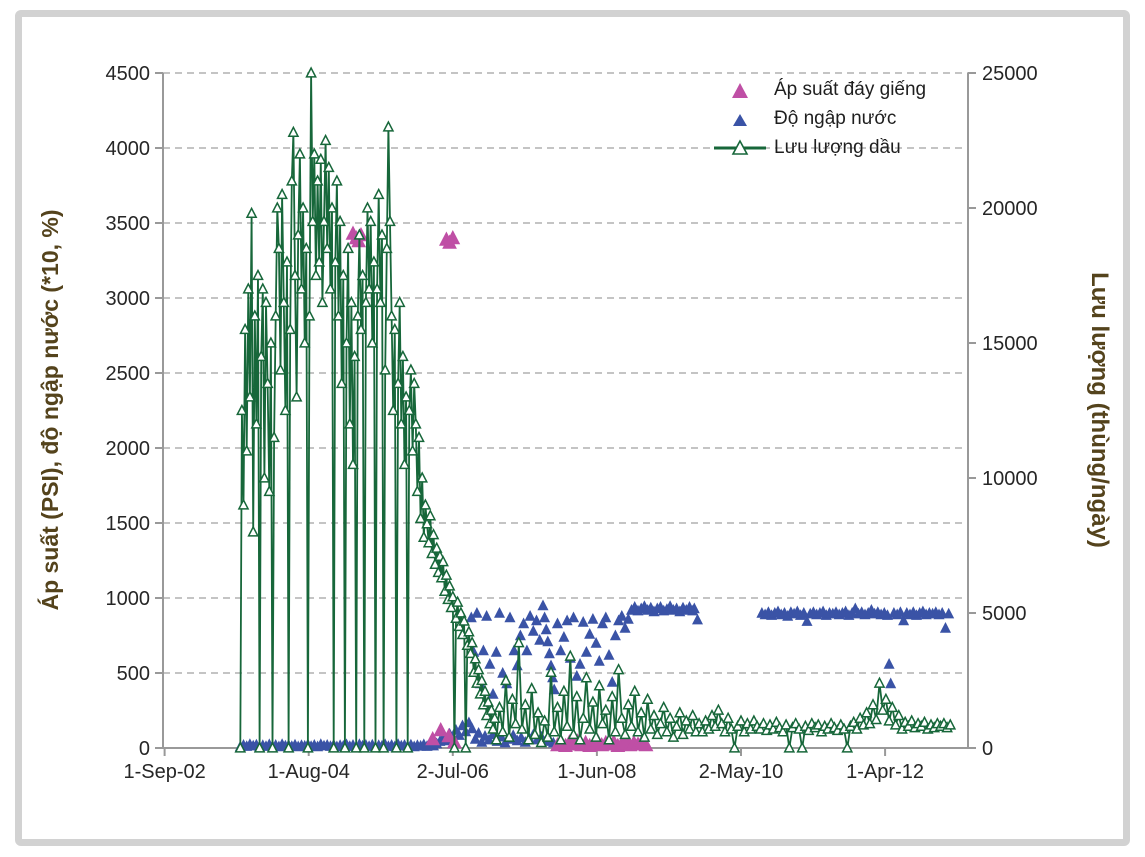 This screenshot has height=857, width=1145. What do you see at coordinates (741, 772) in the screenshot?
I see `svg-text: 2-May-10` at bounding box center [741, 772].